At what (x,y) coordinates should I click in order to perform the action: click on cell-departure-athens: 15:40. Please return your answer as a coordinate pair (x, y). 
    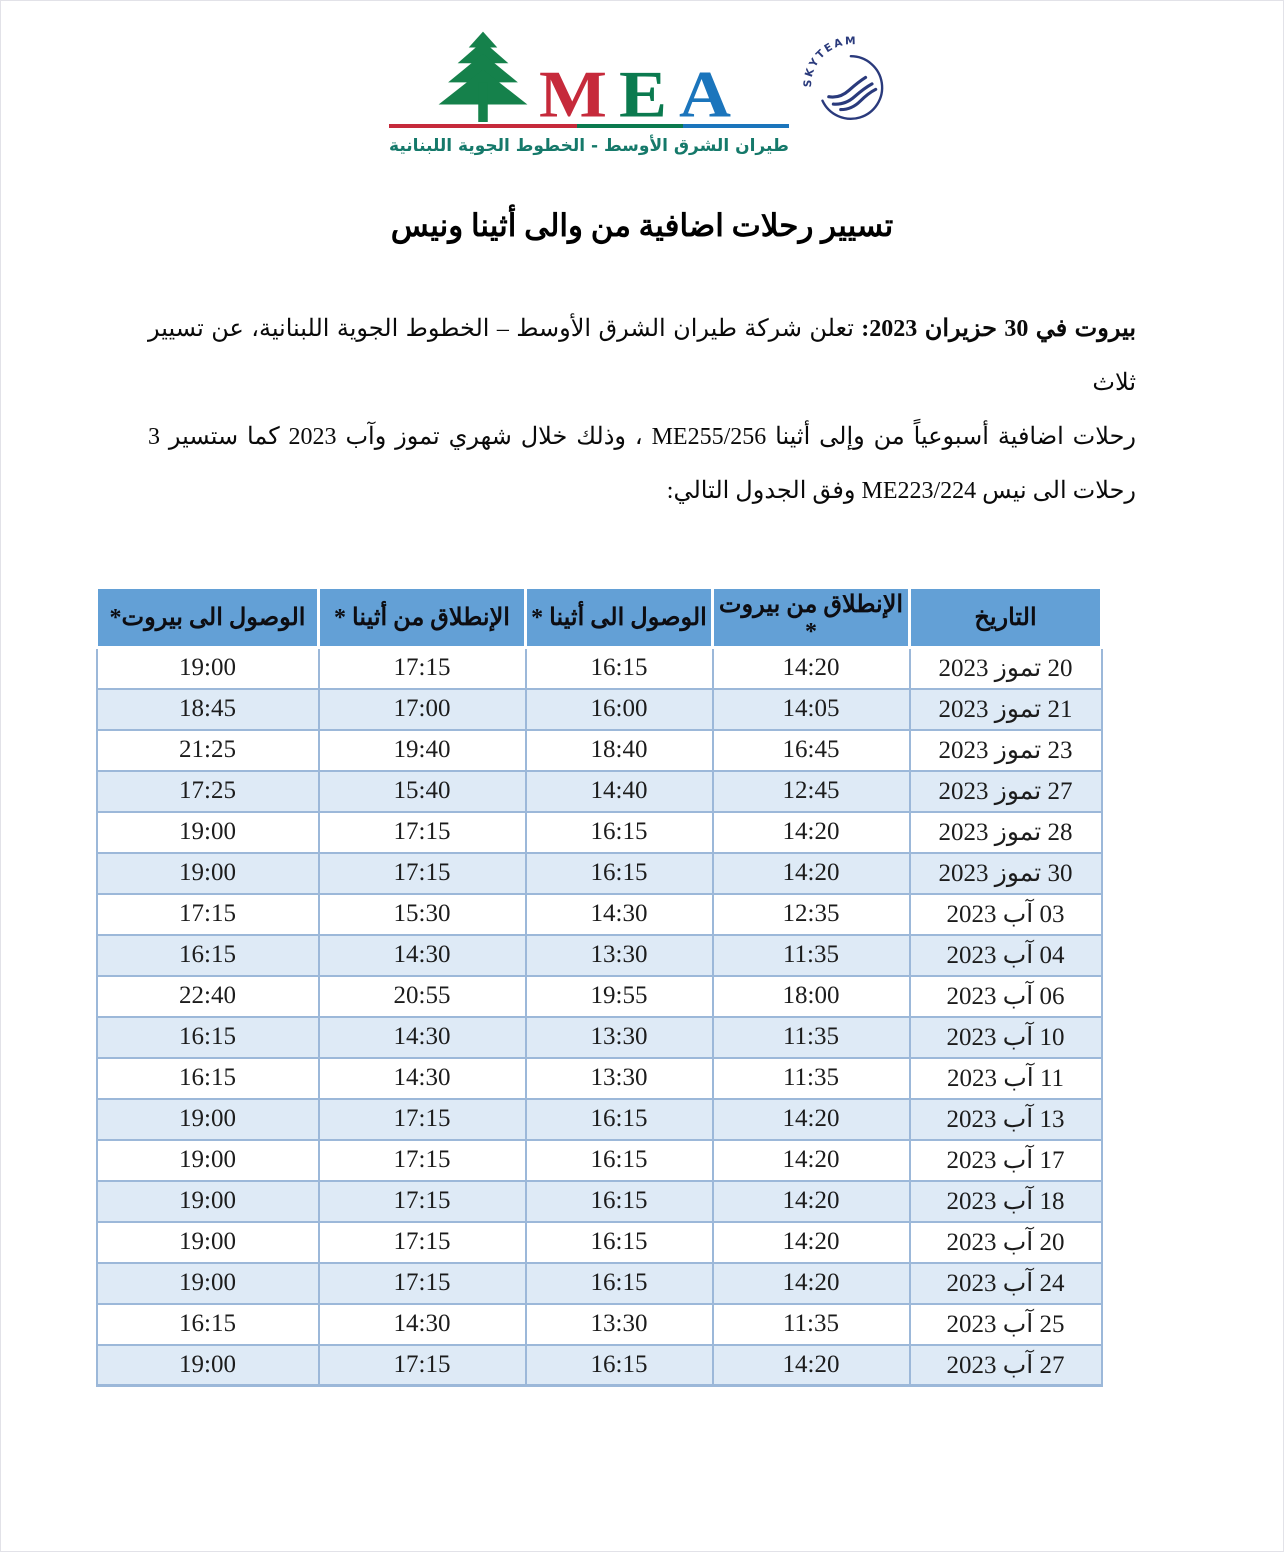
    Looking at the image, I should click on (422, 791).